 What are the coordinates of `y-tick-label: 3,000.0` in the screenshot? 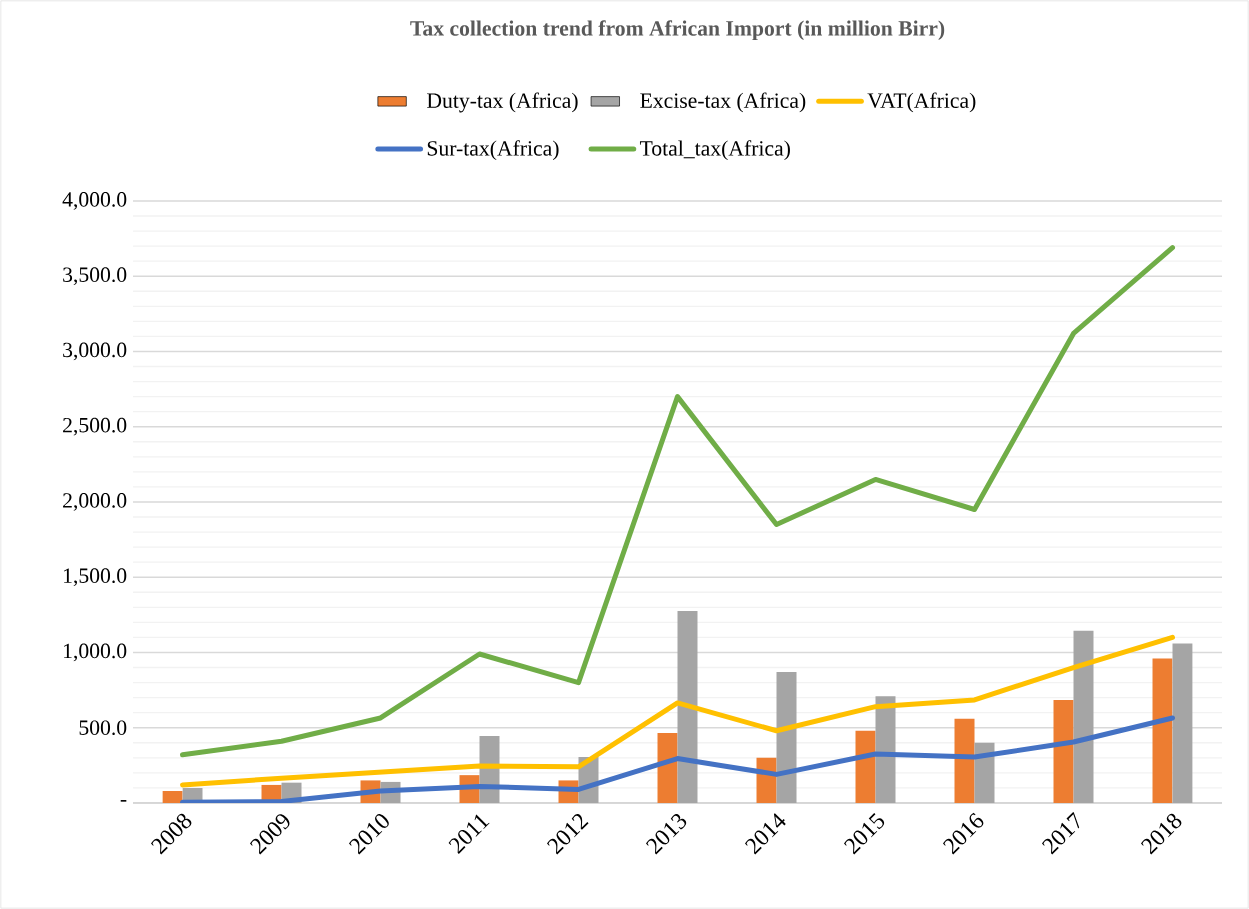 It's located at (95, 351).